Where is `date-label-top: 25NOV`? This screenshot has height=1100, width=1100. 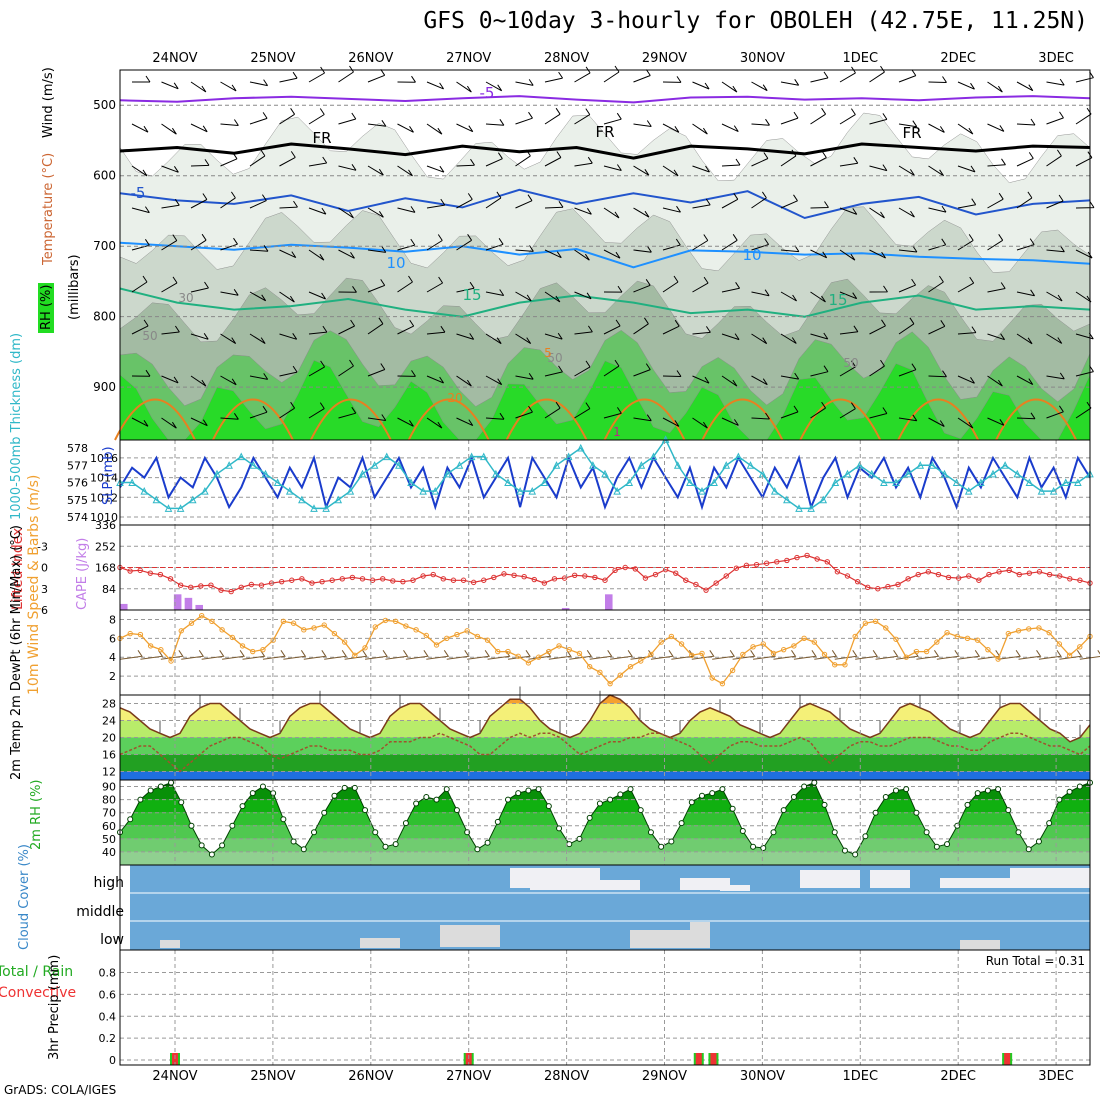
date-label-top: 25NOV is located at coordinates (272, 58).